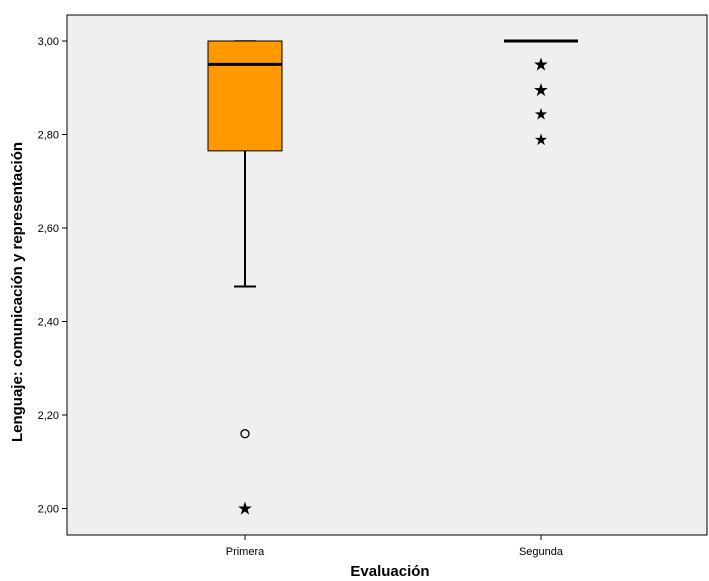  Describe the element at coordinates (48, 229) in the screenshot. I see `y-tick-label: 2,60` at that location.